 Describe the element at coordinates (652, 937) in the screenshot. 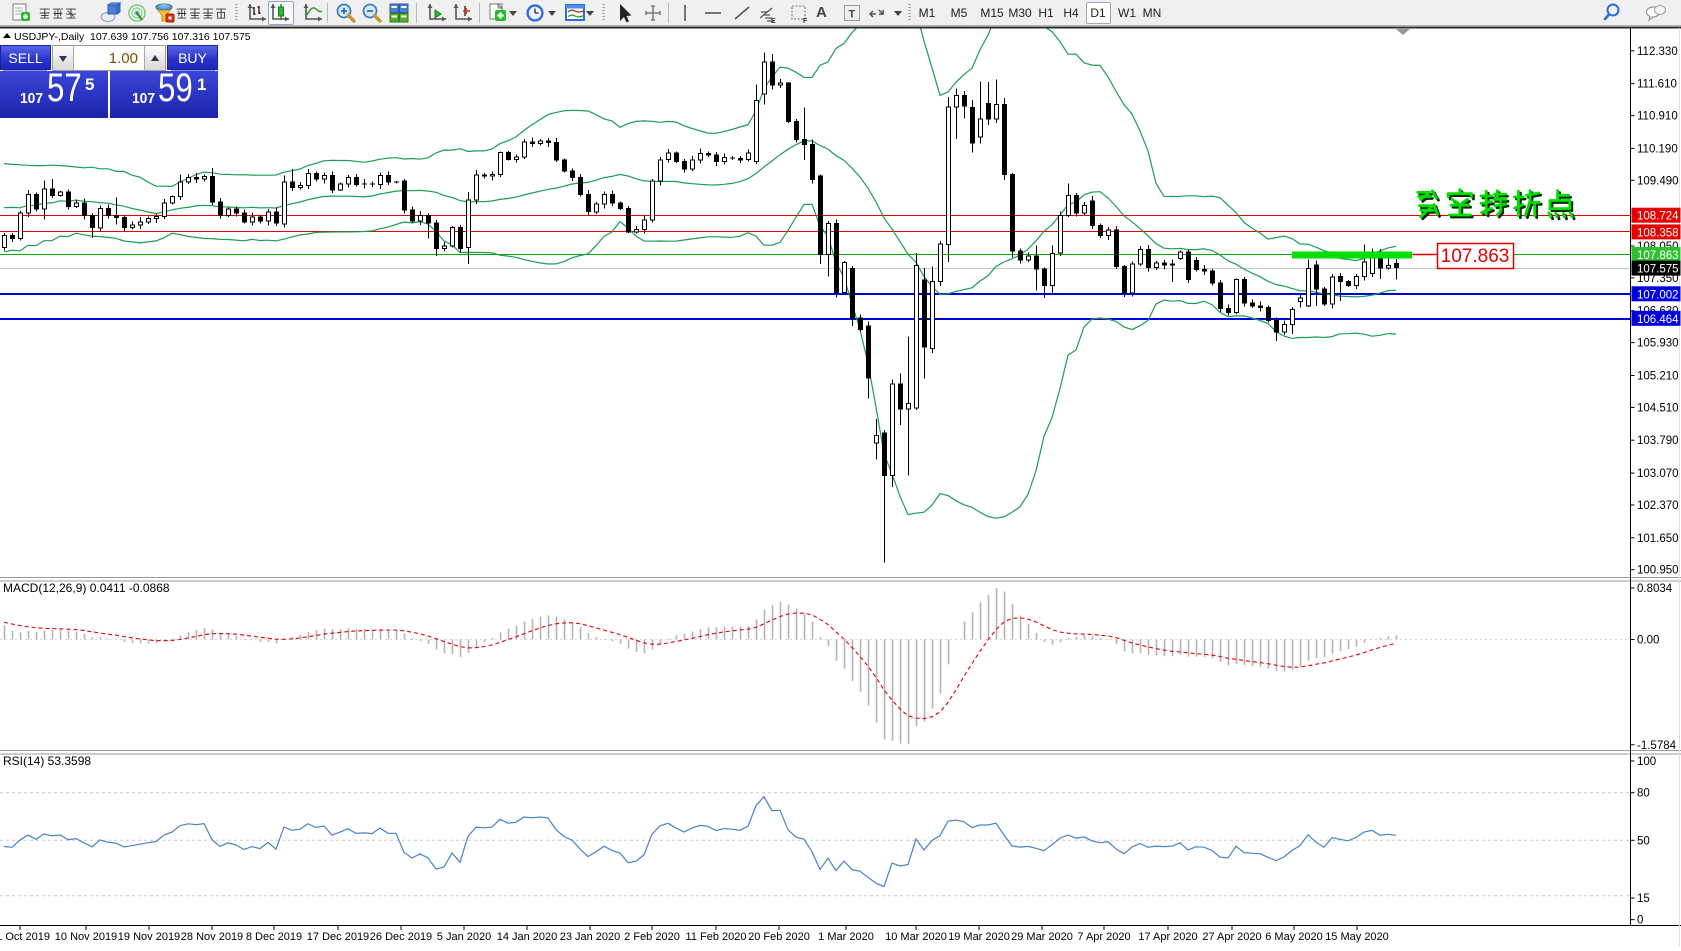

I see `svg-text: 2 Feb 2020` at that location.